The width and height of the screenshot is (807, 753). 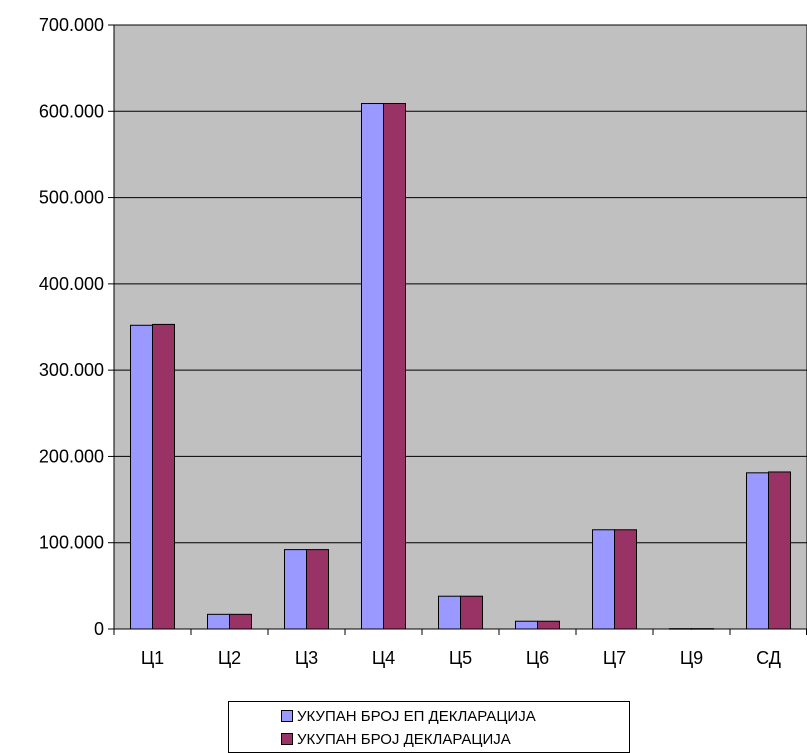 I want to click on x-tick-label: Ц5, so click(x=460, y=658).